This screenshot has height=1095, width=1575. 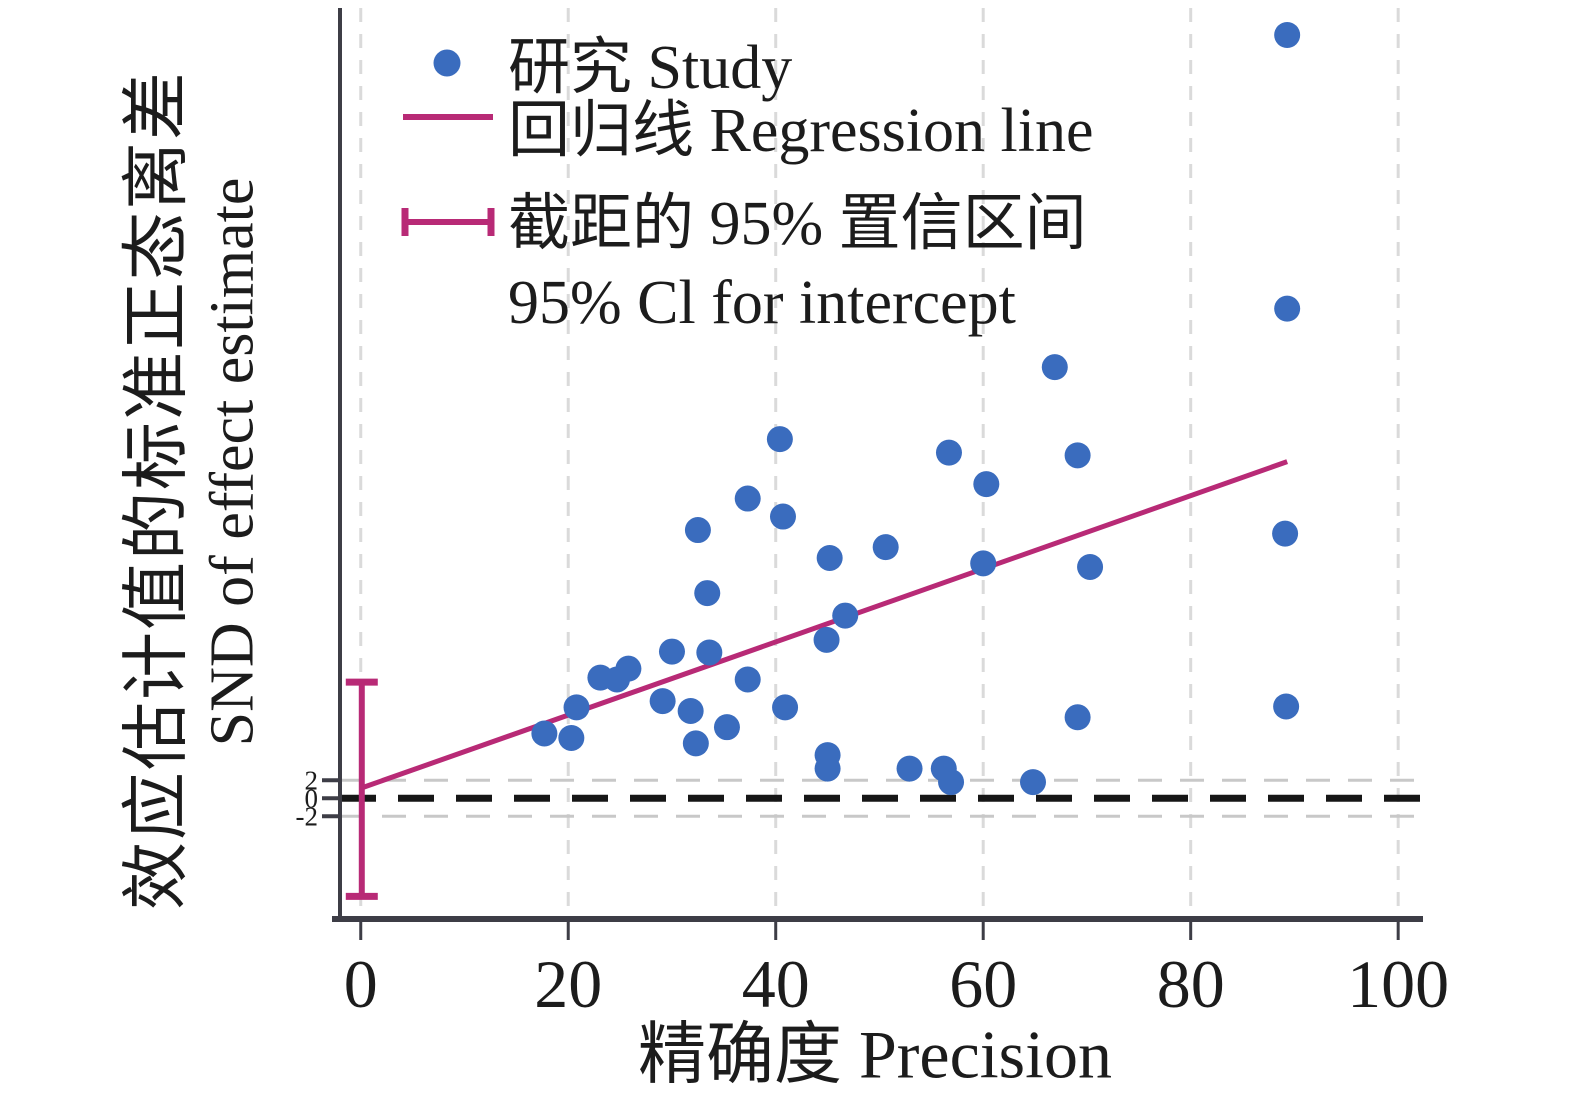 I want to click on x-tick-label: 80, so click(x=1191, y=984).